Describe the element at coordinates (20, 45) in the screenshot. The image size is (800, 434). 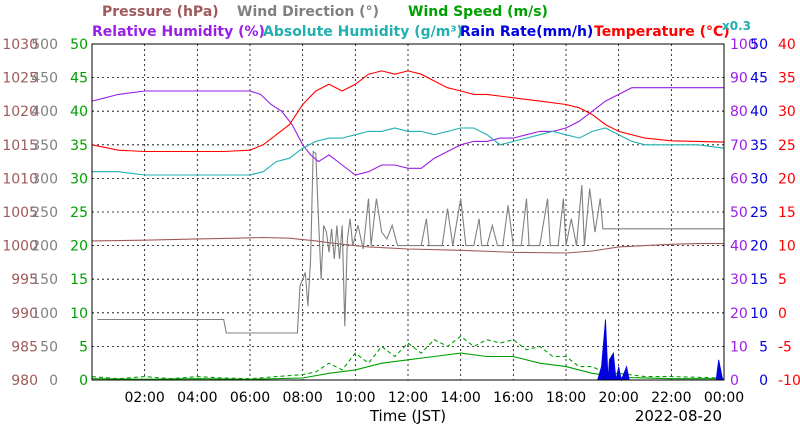
I see `y-tick-pressure: 1030` at that location.